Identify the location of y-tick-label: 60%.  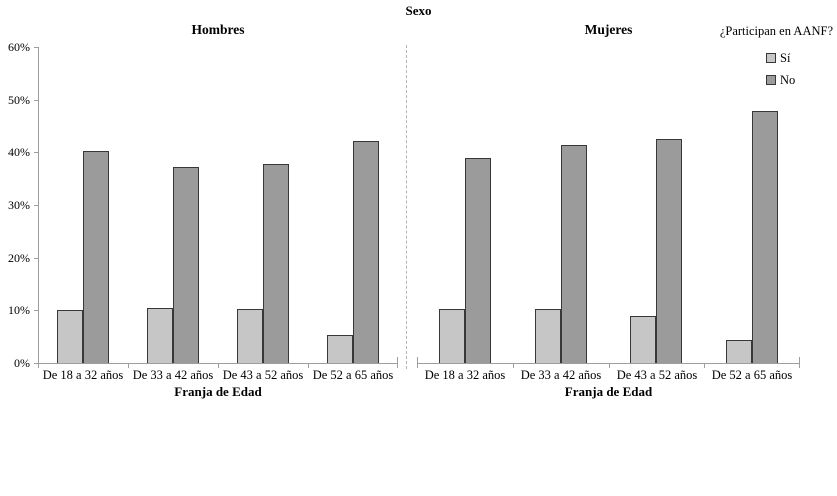
(19, 47).